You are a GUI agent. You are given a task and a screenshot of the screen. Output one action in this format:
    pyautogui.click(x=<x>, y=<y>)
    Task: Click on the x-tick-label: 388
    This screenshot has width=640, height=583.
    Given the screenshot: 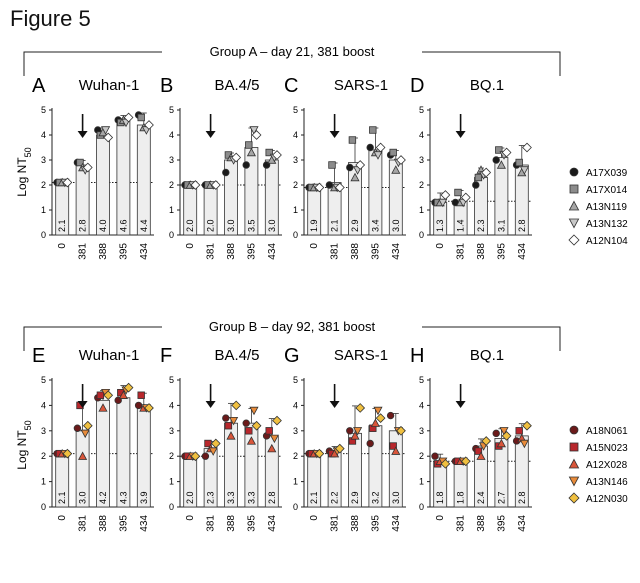 What is the action you would take?
    pyautogui.click(x=231, y=251)
    